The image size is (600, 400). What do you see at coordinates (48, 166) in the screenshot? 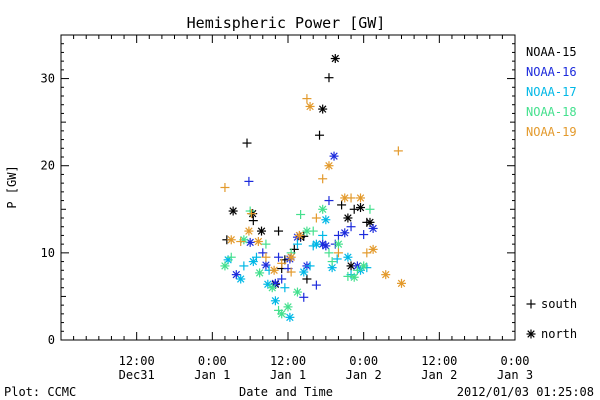
I see `y-tick-label: 20` at bounding box center [48, 166].